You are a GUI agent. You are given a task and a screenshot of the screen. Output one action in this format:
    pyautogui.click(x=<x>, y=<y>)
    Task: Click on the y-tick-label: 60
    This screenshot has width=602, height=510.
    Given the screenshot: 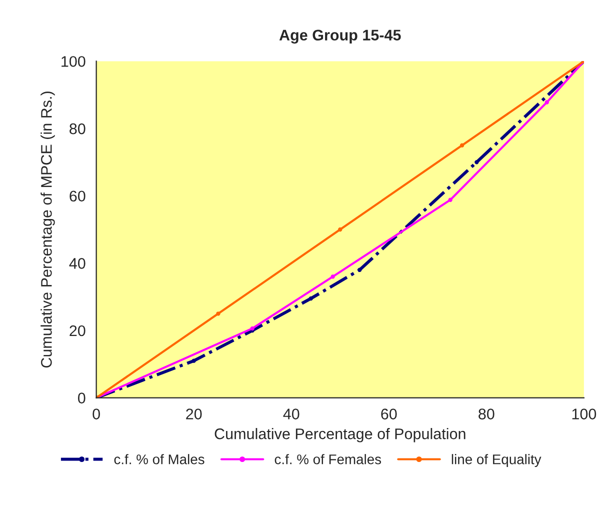 What is the action you would take?
    pyautogui.click(x=78, y=196)
    